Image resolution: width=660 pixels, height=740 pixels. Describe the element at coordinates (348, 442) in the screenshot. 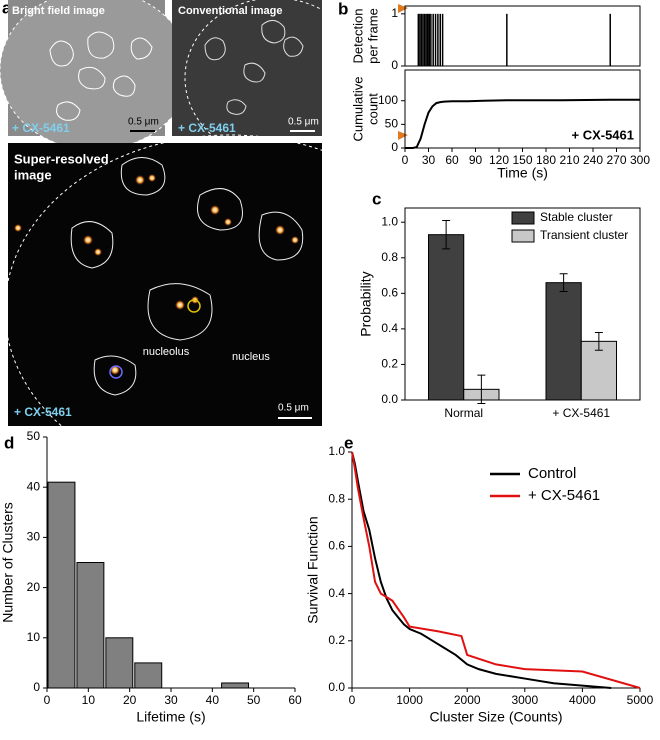

I see `panel-letter: e` at that location.